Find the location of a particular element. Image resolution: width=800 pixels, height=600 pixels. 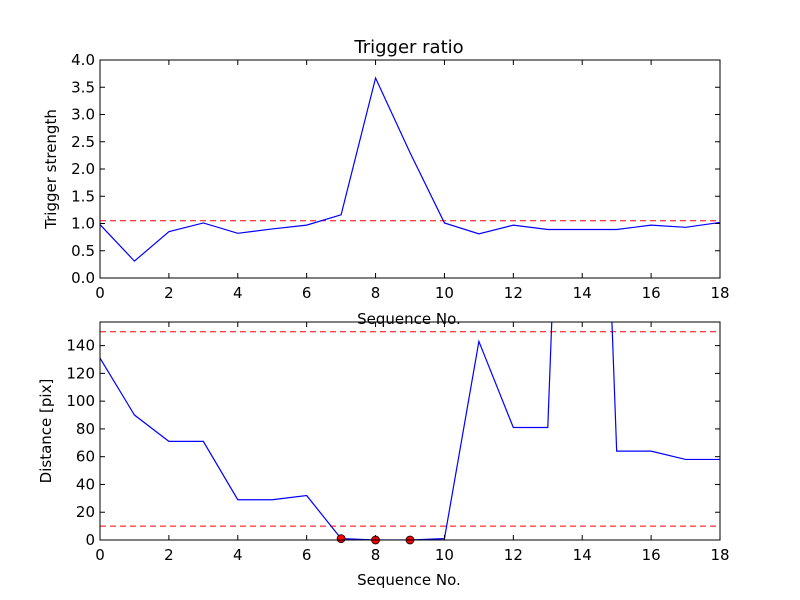

y-tick-label: 120 is located at coordinates (80, 373).